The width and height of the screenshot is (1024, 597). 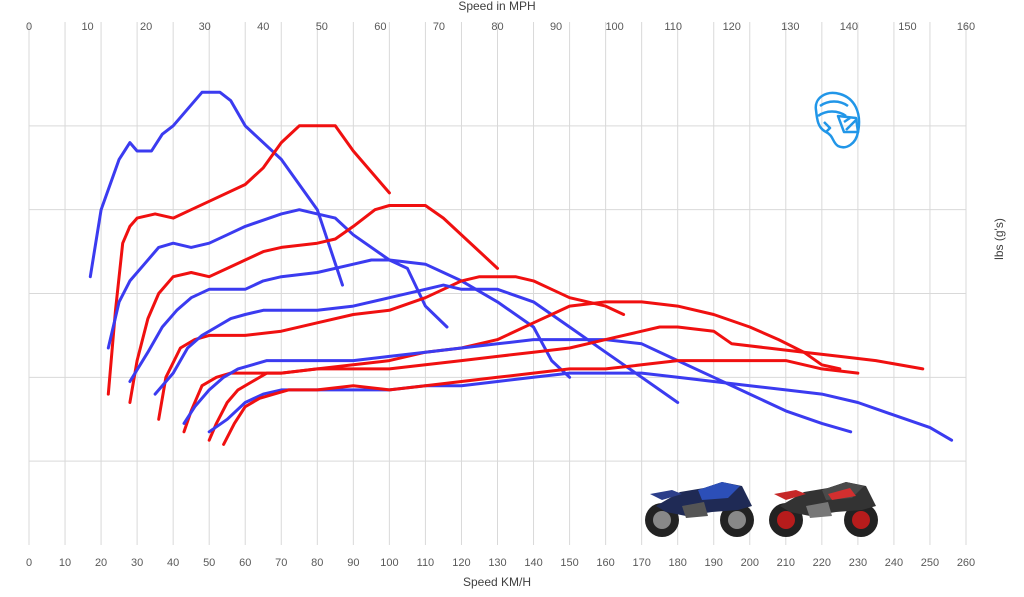 What do you see at coordinates (87, 27) in the screenshot?
I see `x-top-tick-label: 10` at bounding box center [87, 27].